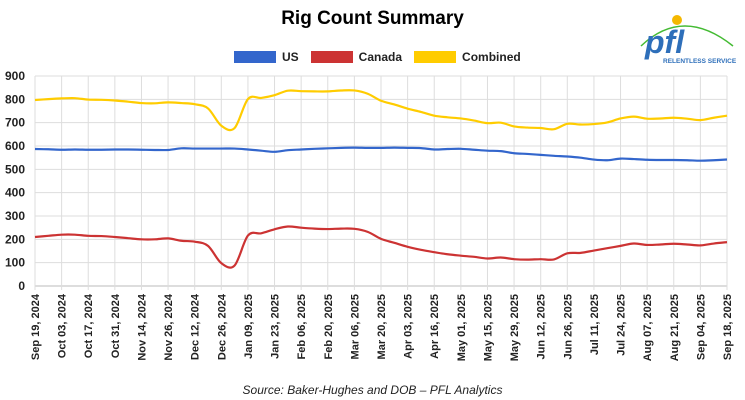 This screenshot has height=400, width=745. I want to click on x-tick-label: May 01, 2025, so click(462, 327).